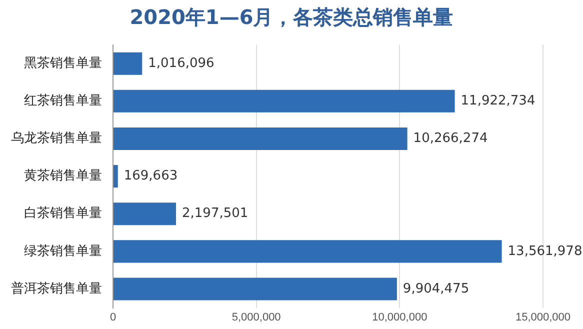 The height and width of the screenshot is (329, 583). What do you see at coordinates (400, 317) in the screenshot?
I see `x-tick-label: 10,000,000` at bounding box center [400, 317].